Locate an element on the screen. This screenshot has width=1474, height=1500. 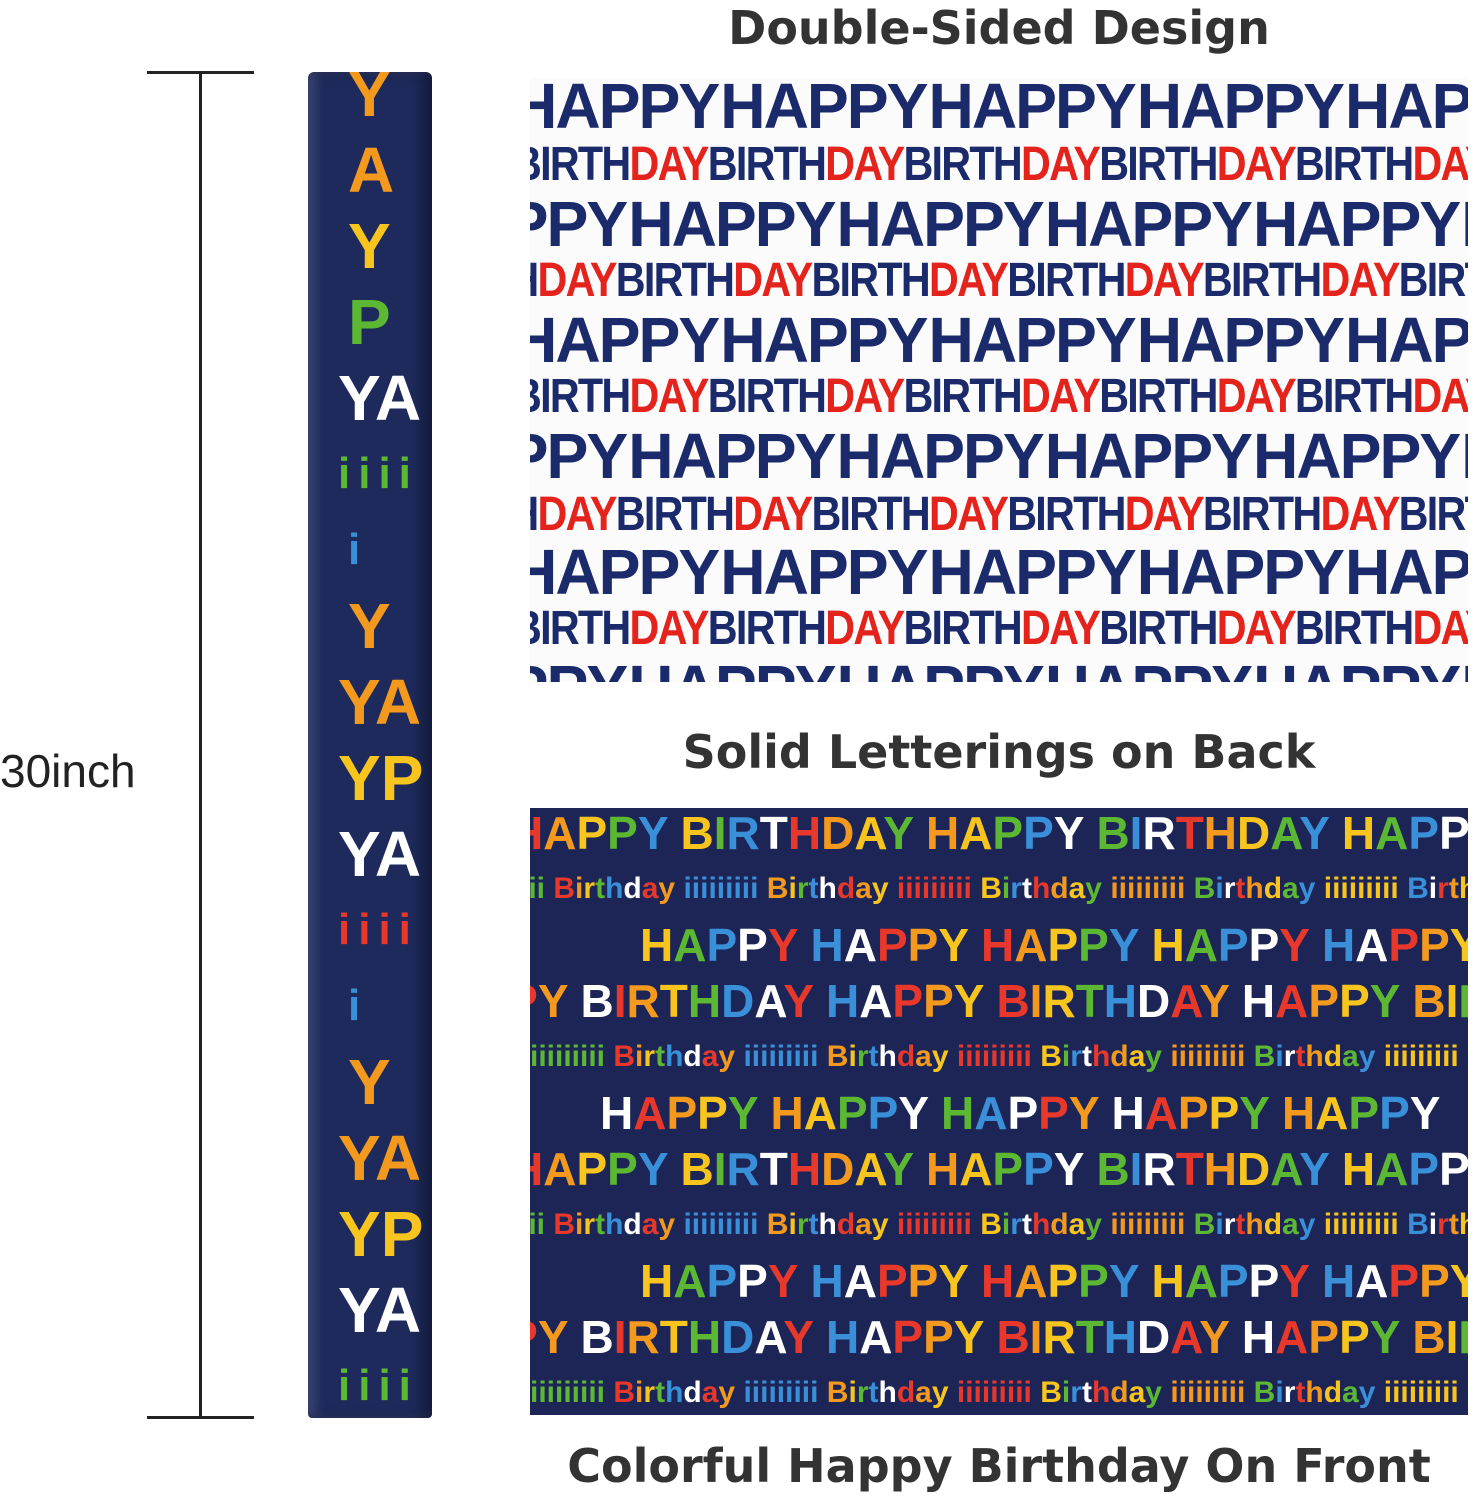
caption-solid-letterings: Solid Letterings on Back is located at coordinates (999, 752).